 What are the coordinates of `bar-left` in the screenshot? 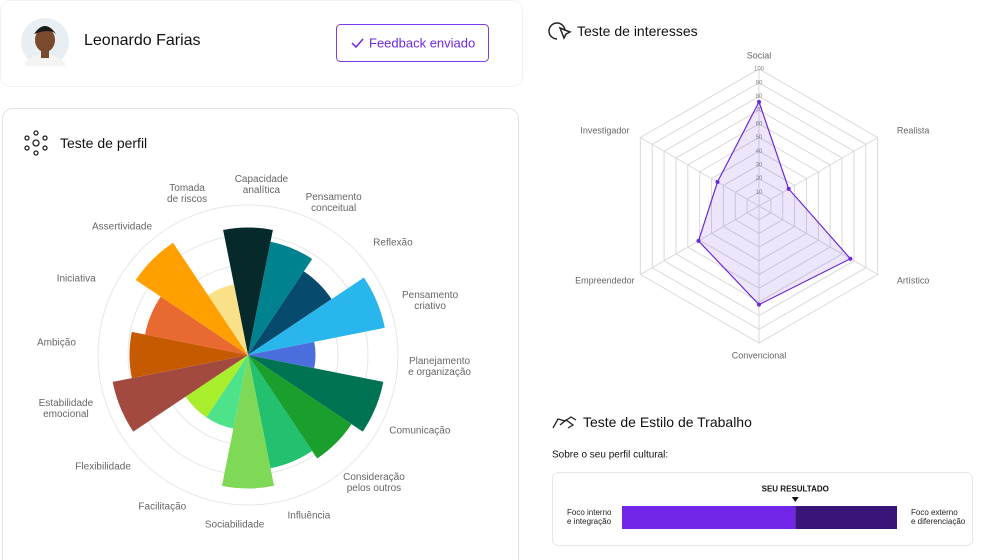 It's located at (709, 517).